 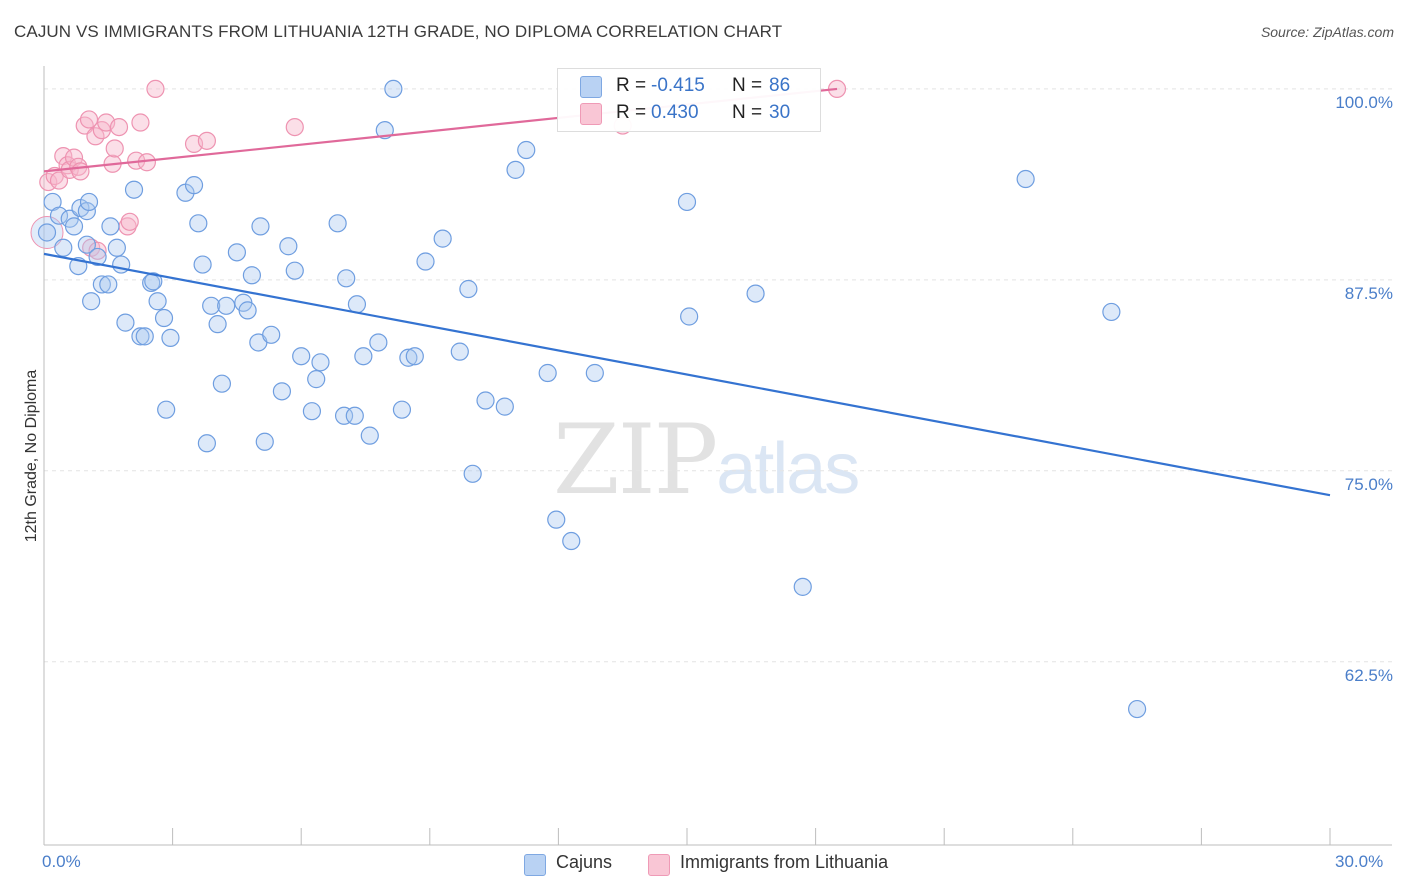 I want to click on y-tick-label: 87.5%, so click(x=1368, y=293).